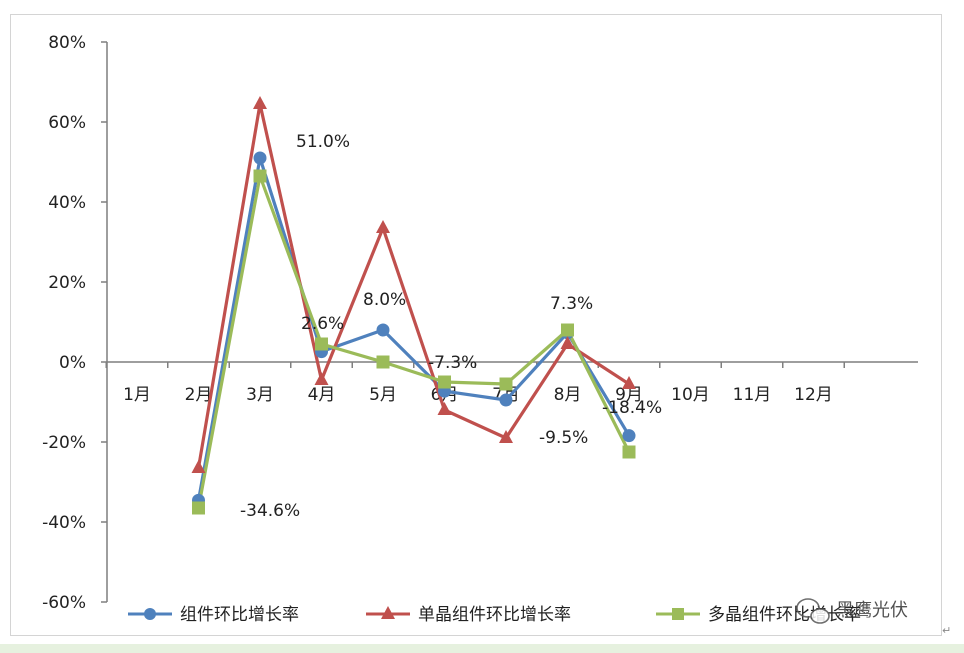 This screenshot has height=653, width=964. I want to click on legend-marker-triangle-icon, so click(388, 612).